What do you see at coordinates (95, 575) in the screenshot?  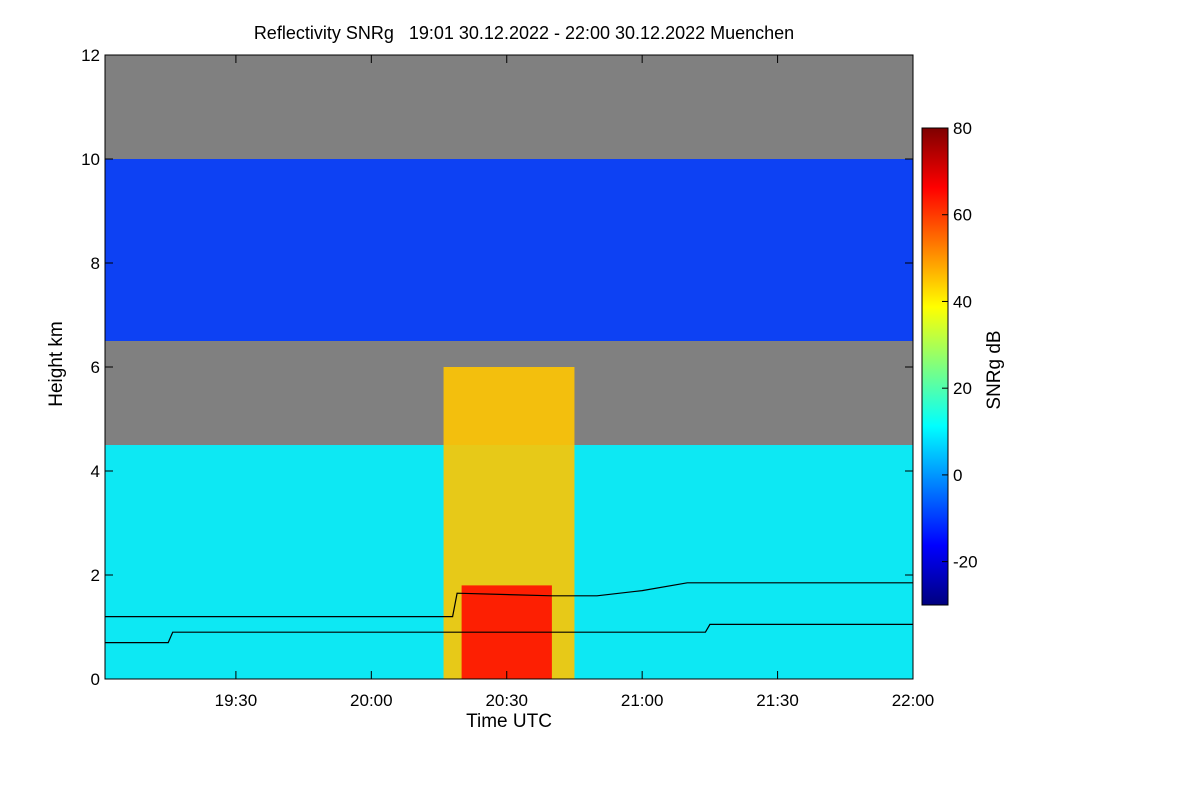 I see `y-tick-label: 2` at bounding box center [95, 575].